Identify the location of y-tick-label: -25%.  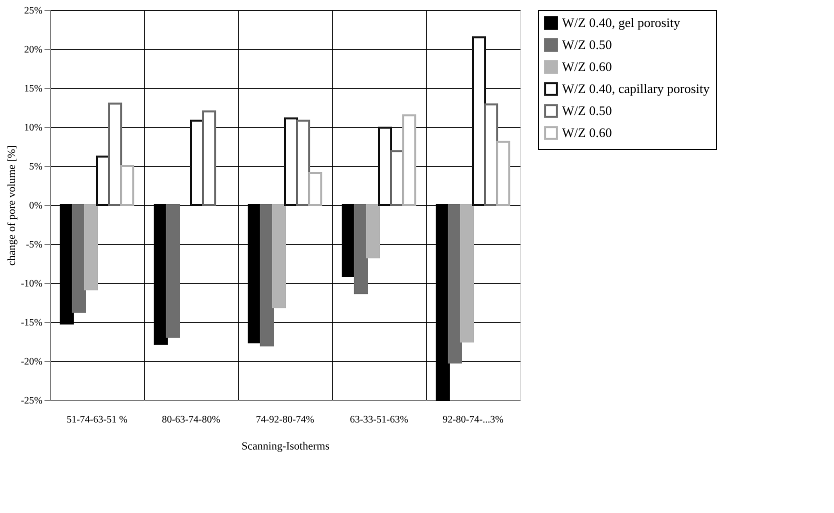
(31, 401).